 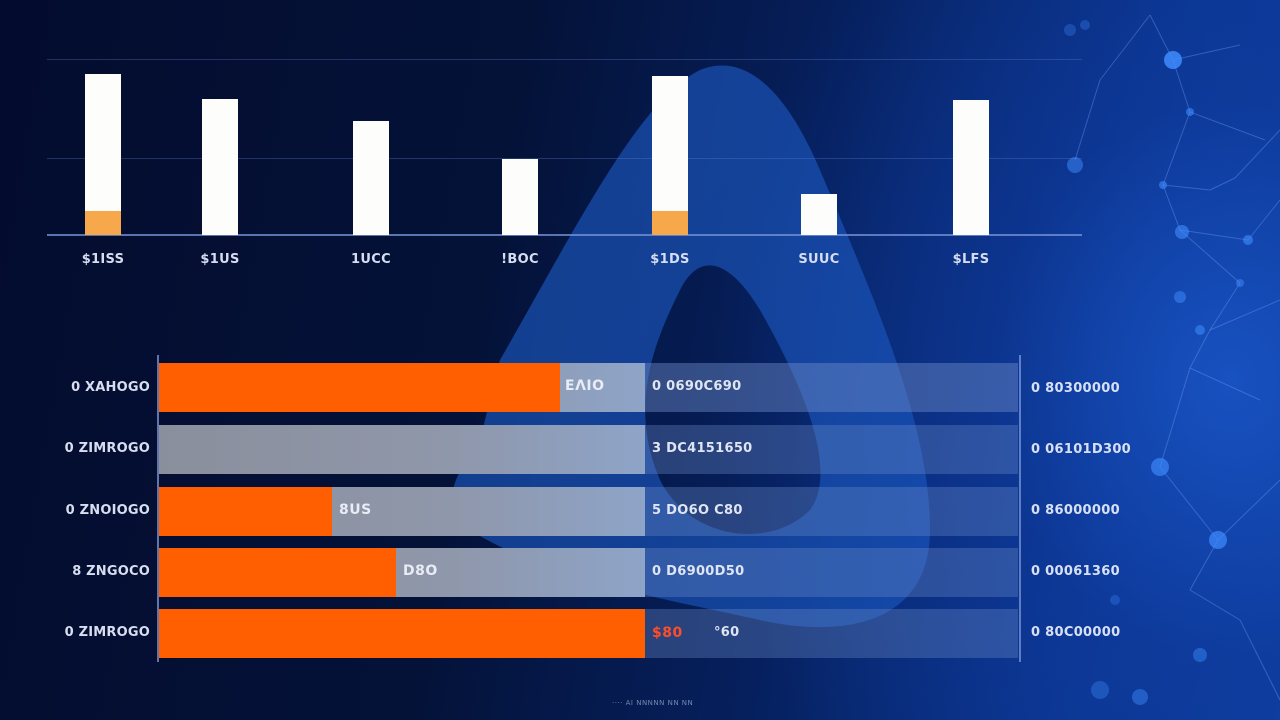 What do you see at coordinates (103, 259) in the screenshot?
I see `x-tick-label: $1ISS` at bounding box center [103, 259].